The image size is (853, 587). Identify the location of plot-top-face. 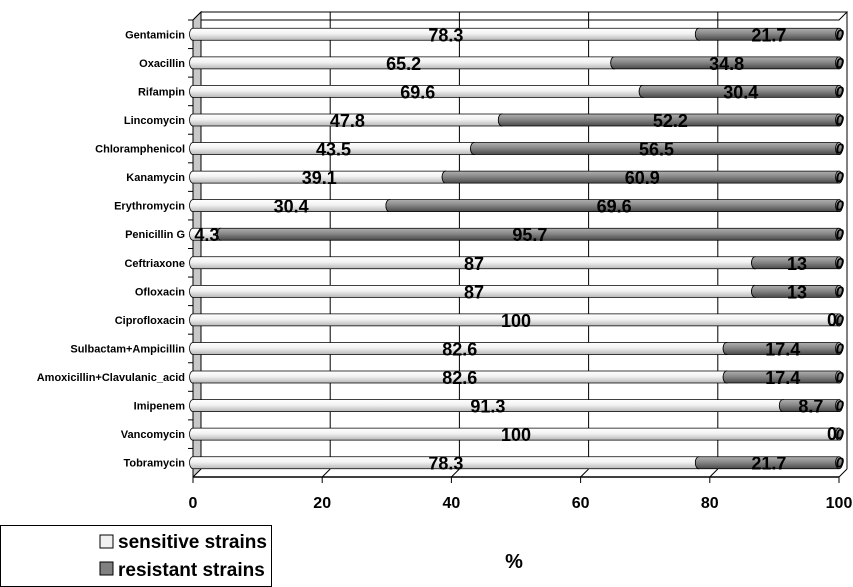
(520, 16).